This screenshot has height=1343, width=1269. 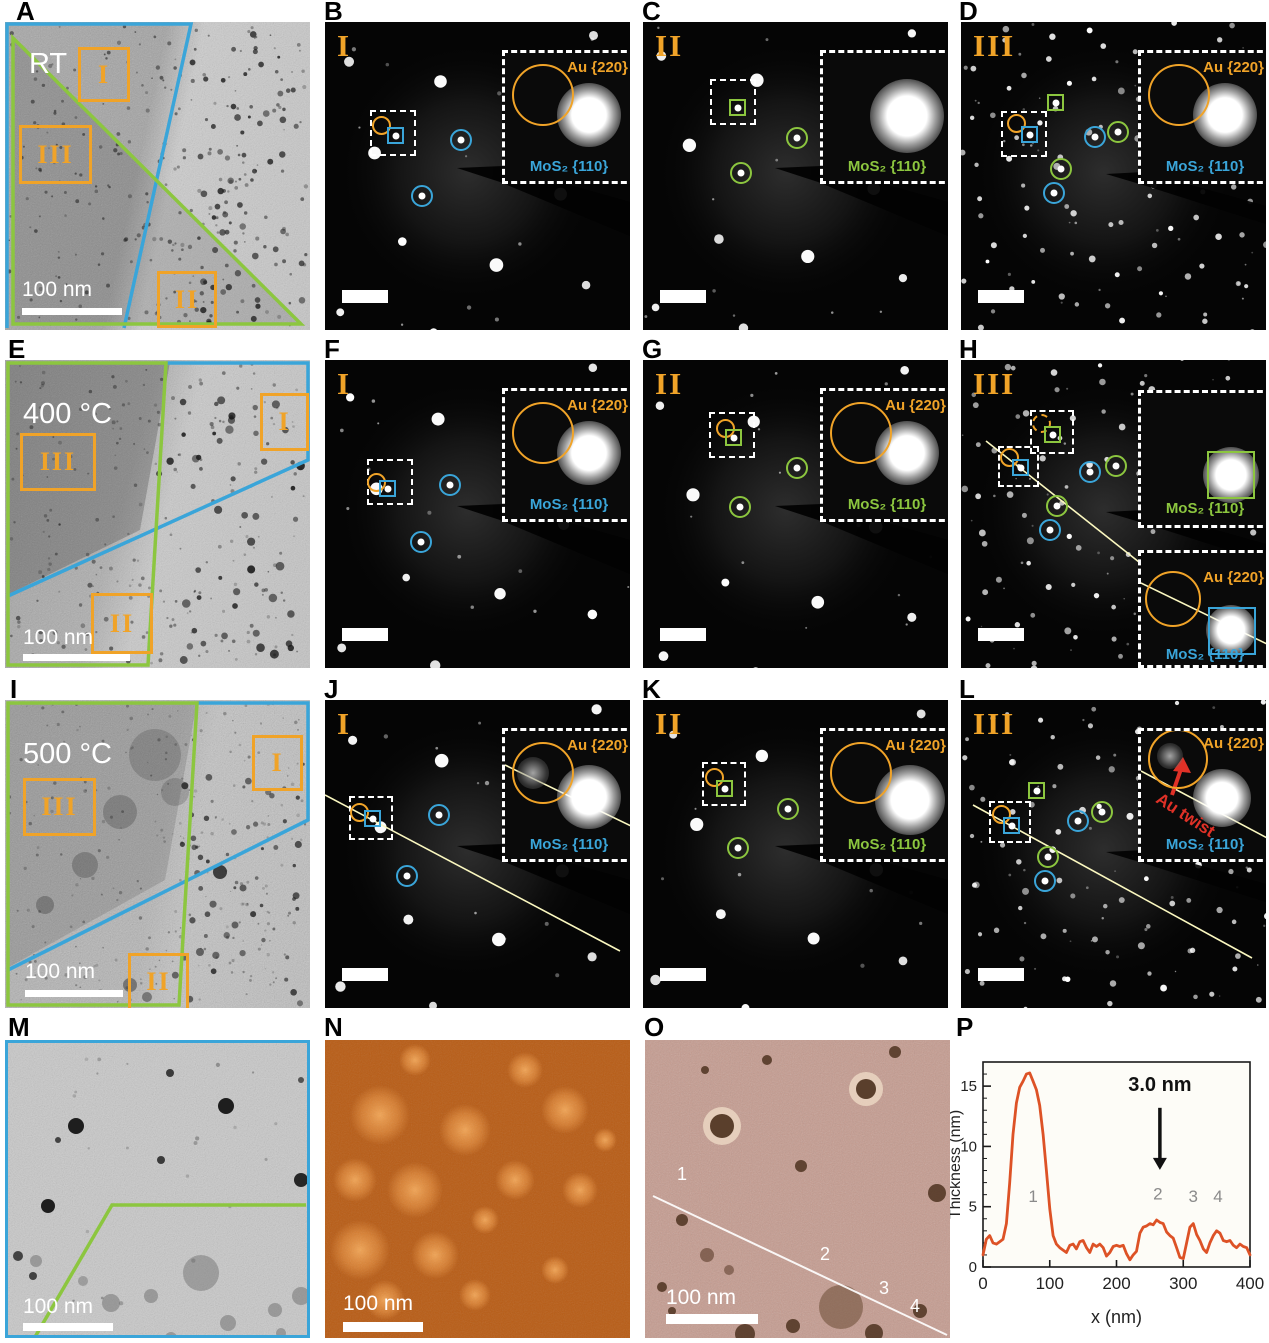 What do you see at coordinates (17, 349) in the screenshot?
I see `panel-letter-E: E` at bounding box center [17, 349].